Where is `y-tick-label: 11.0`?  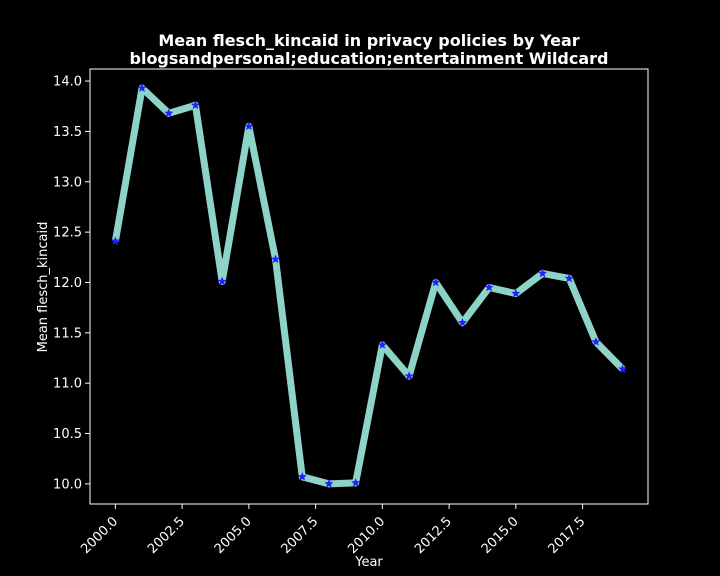
y-tick-label: 11.0 is located at coordinates (67, 384).